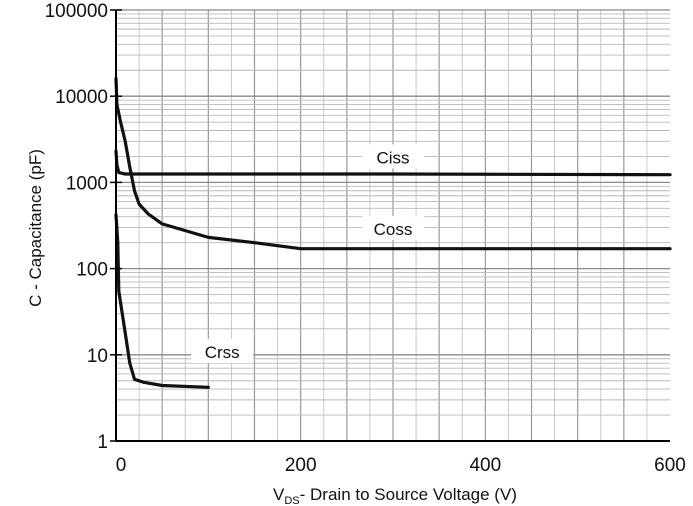  I want to click on curve-labels: Ciss Coss Crss, so click(307, 253).